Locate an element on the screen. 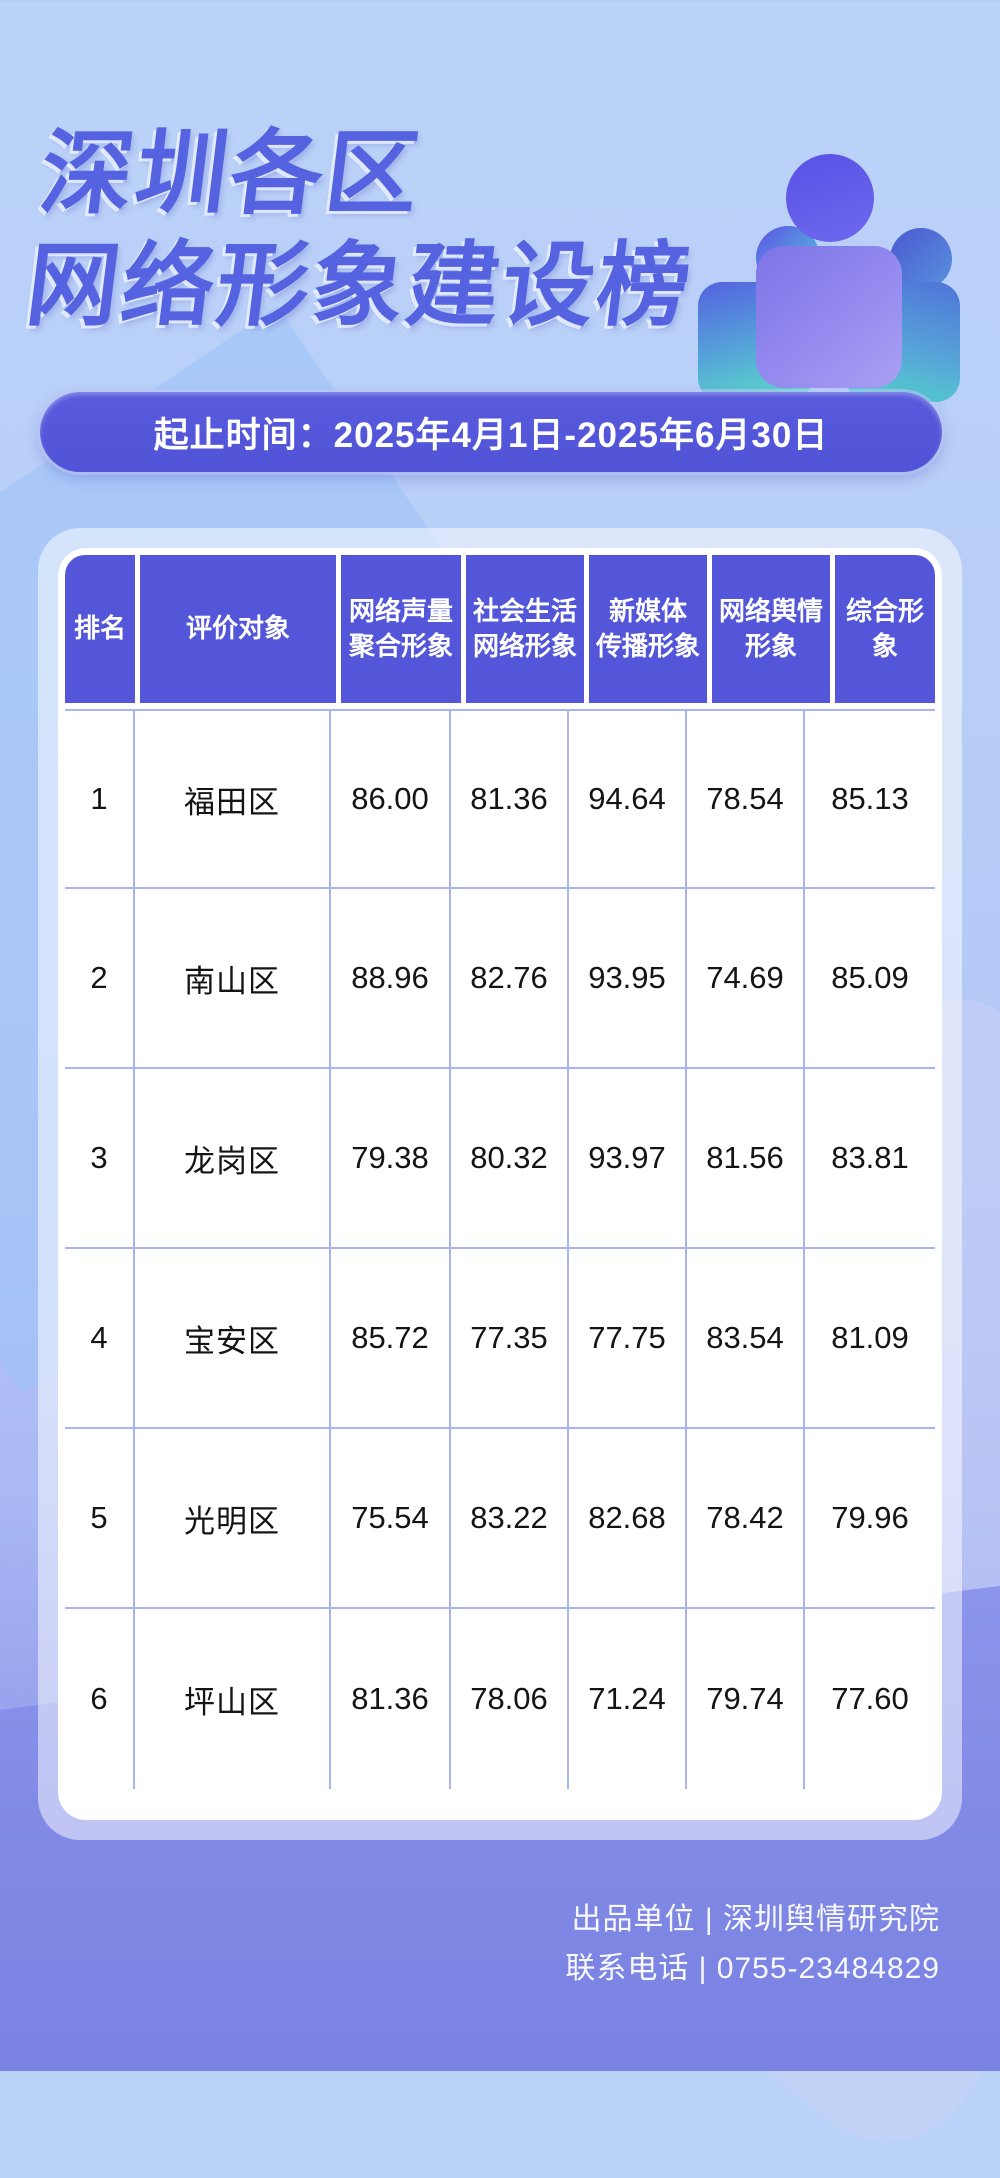 The image size is (1000, 2178). score-cell: 83.22 is located at coordinates (510, 1519).